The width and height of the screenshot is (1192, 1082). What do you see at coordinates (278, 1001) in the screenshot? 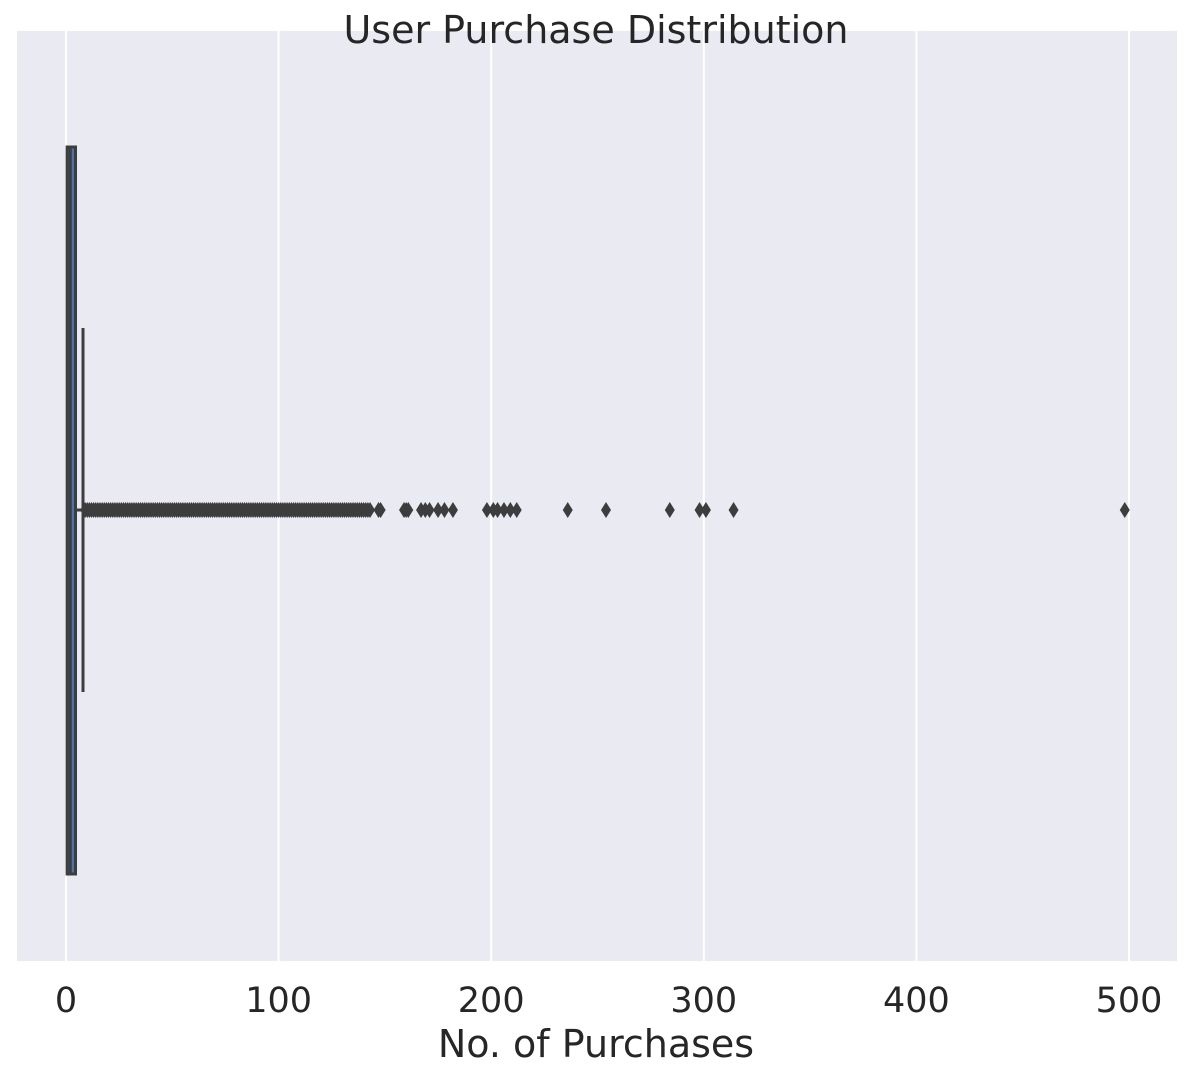
I see `x-tick-label: 100` at bounding box center [278, 1001].